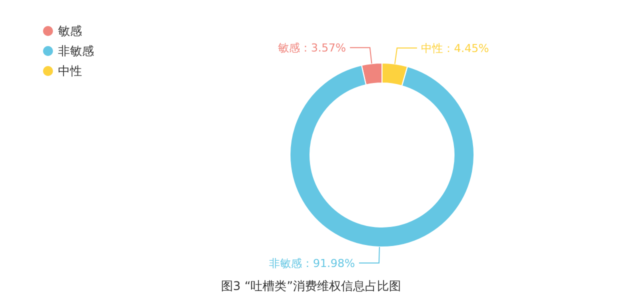 The image size is (622, 303). Describe the element at coordinates (70, 31) in the screenshot. I see `legend-label: 敏感` at that location.